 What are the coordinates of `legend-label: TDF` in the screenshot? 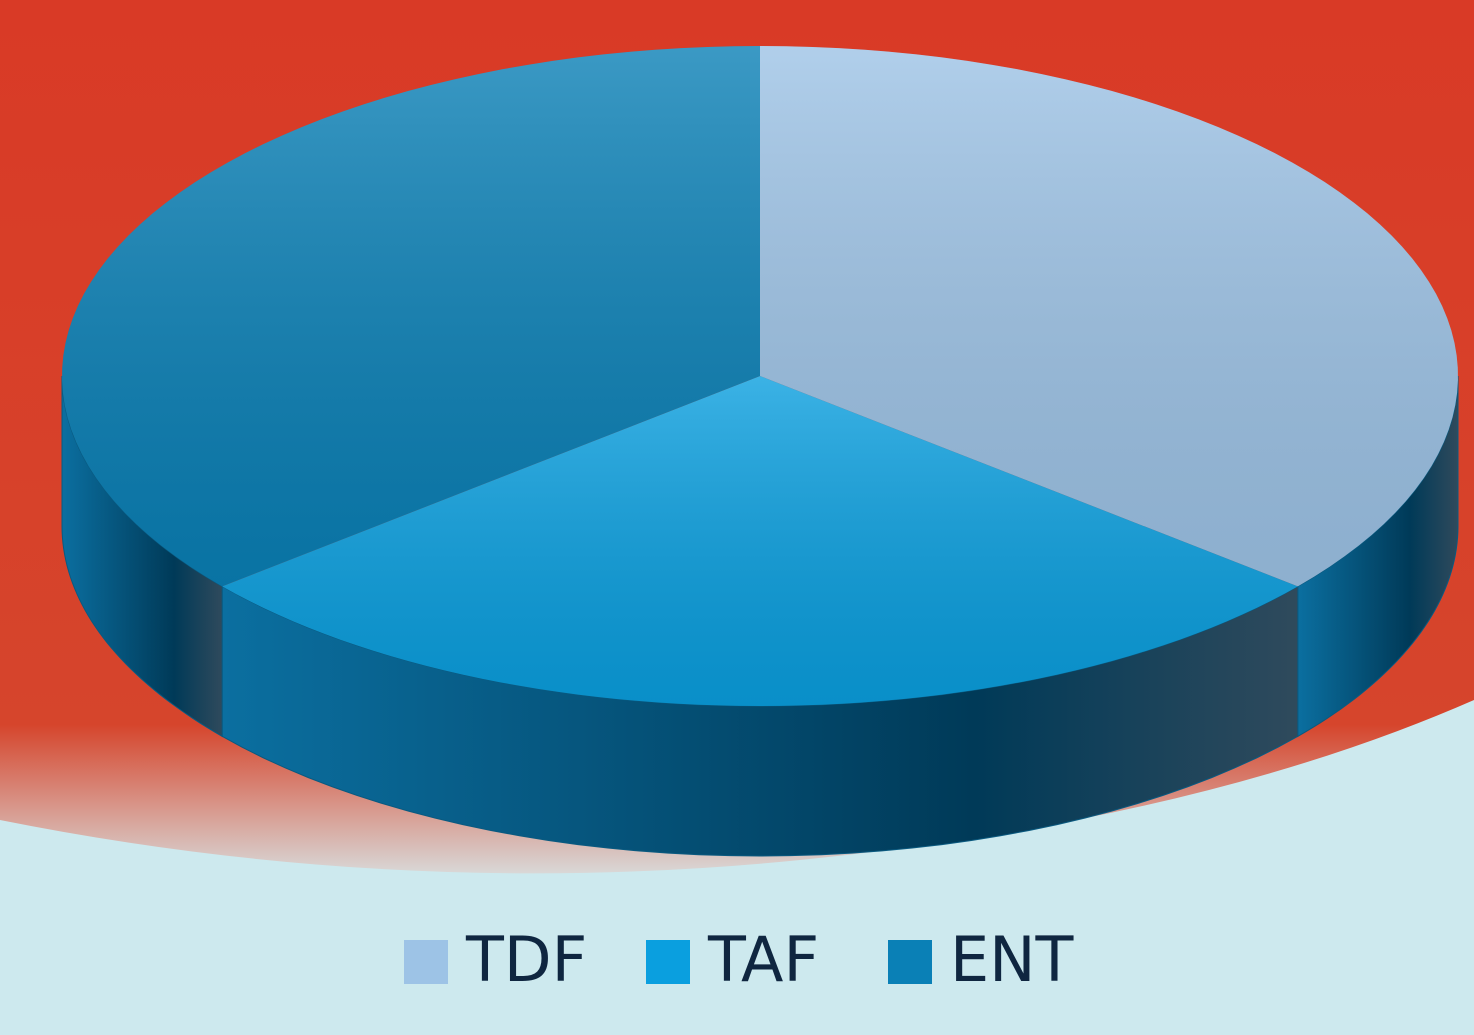 It's located at (526, 959).